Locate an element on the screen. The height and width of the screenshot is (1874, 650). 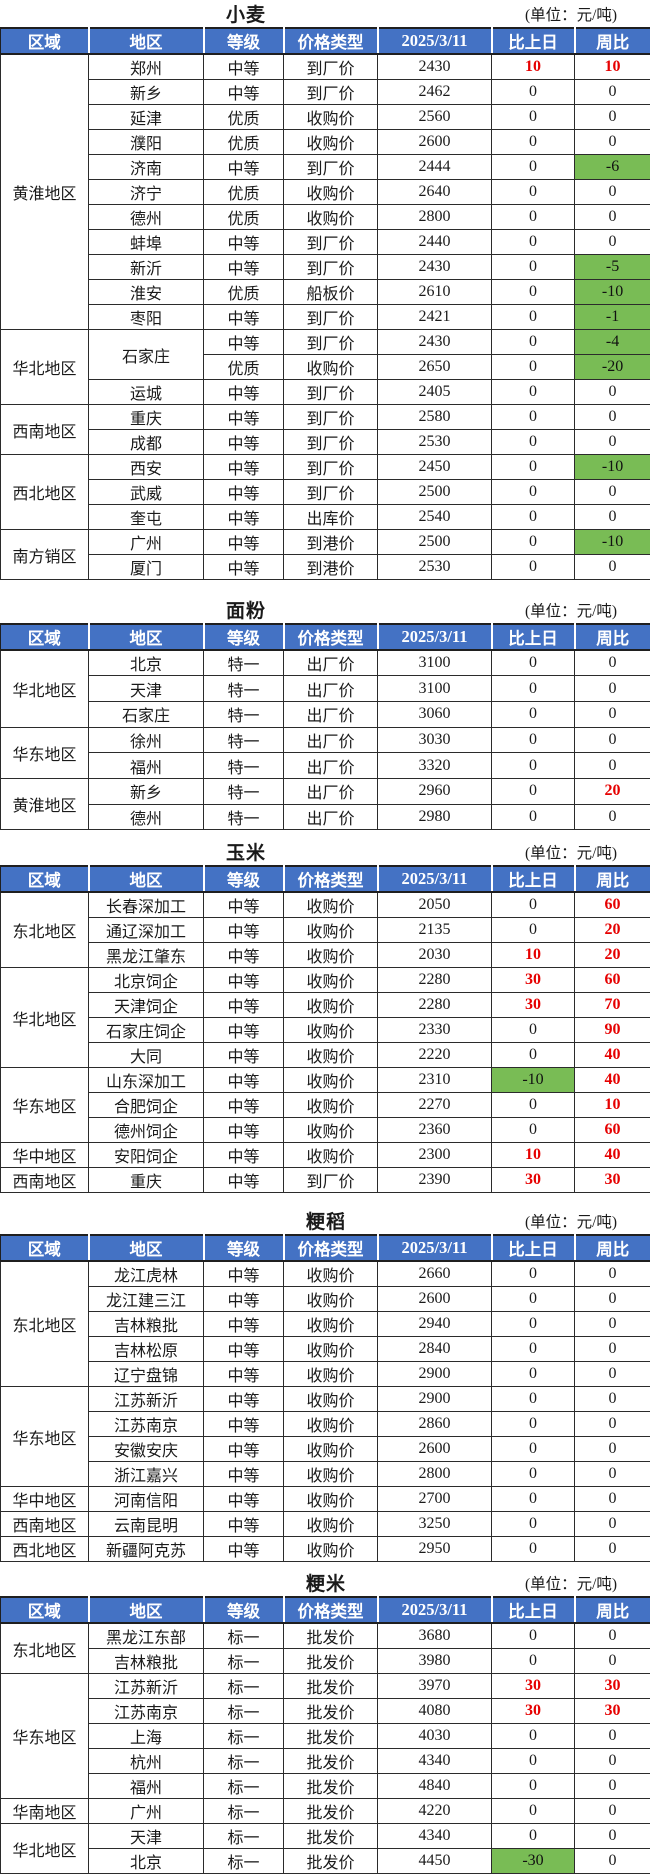
table-title-text: 粳稻 is located at coordinates (326, 1220).